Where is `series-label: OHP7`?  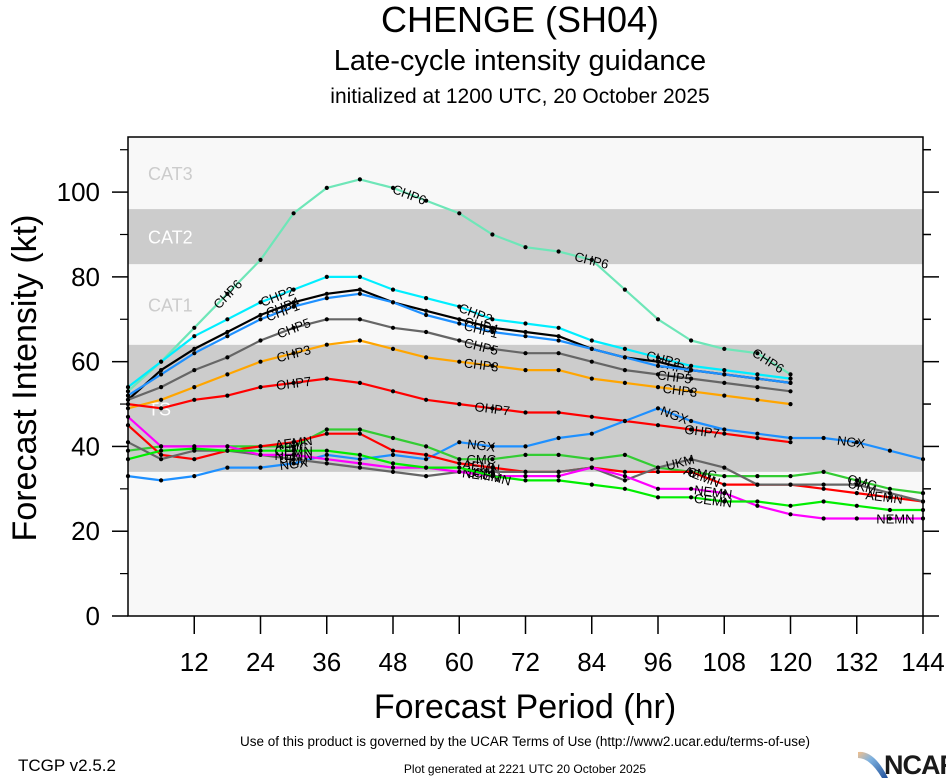 series-label: OHP7 is located at coordinates (492, 408).